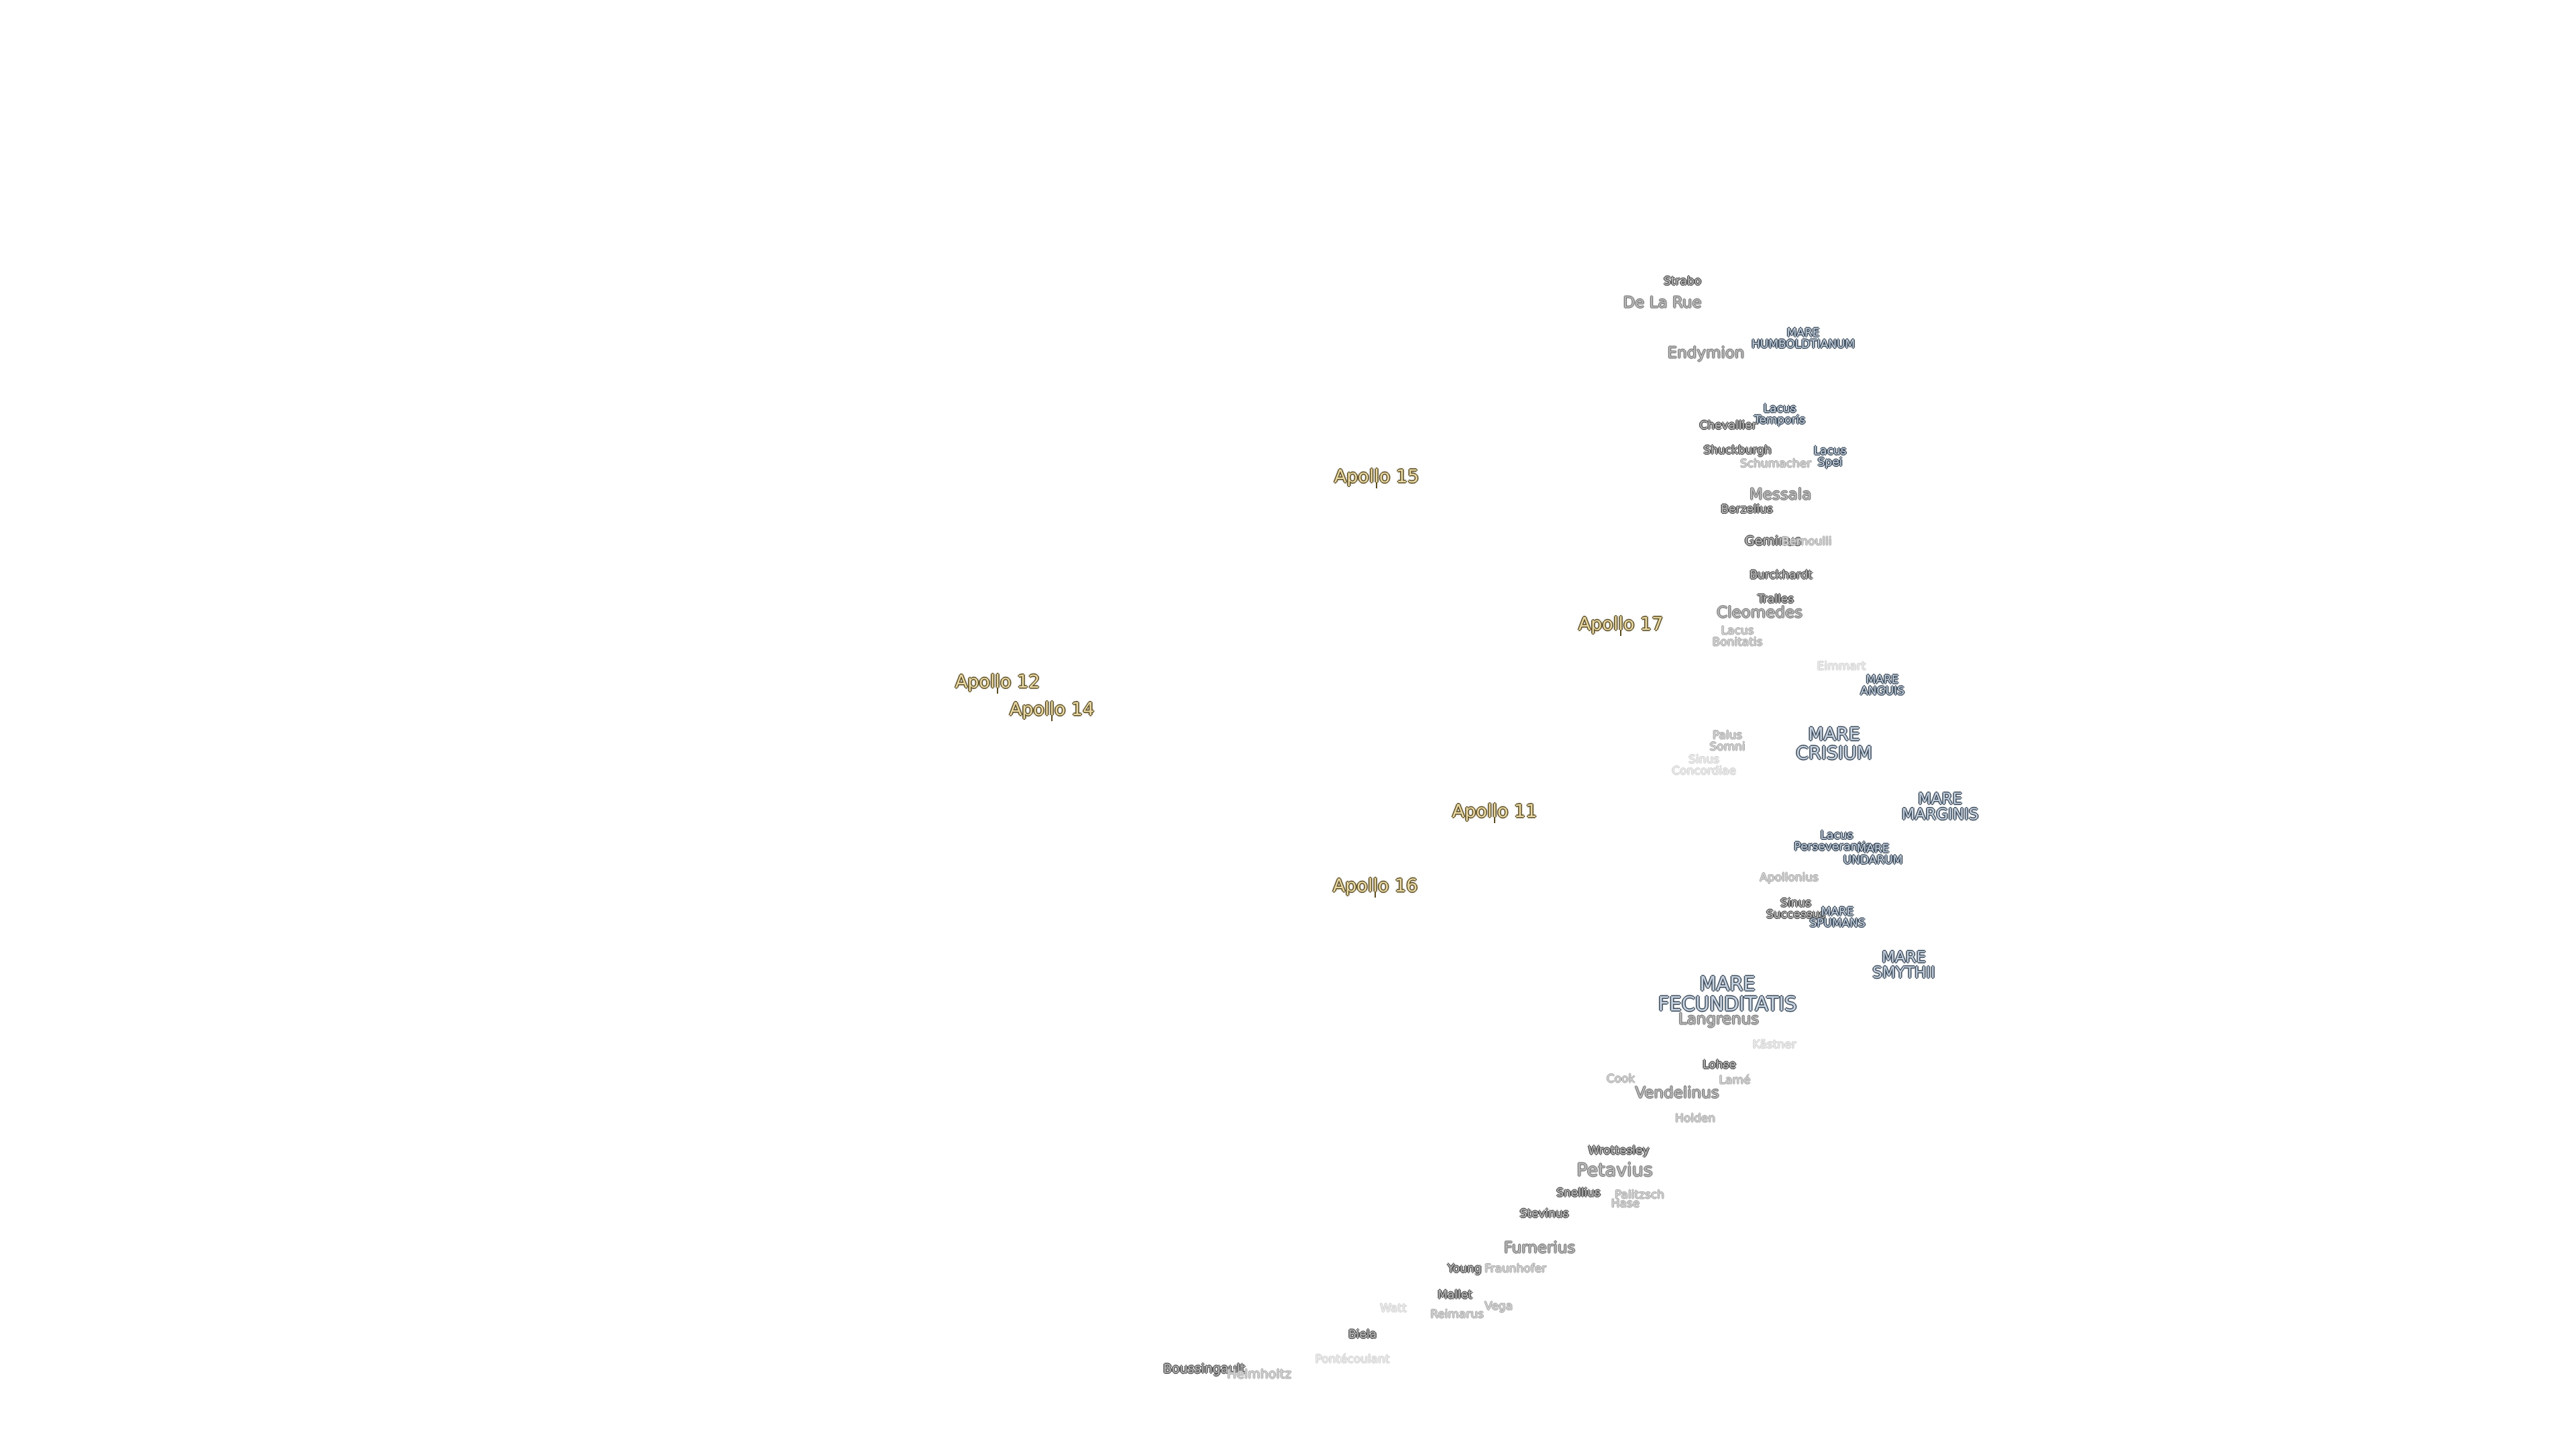 The image size is (2576, 1449). Describe the element at coordinates (1457, 1314) in the screenshot. I see `feature-label-reimarus: Reimarus` at that location.